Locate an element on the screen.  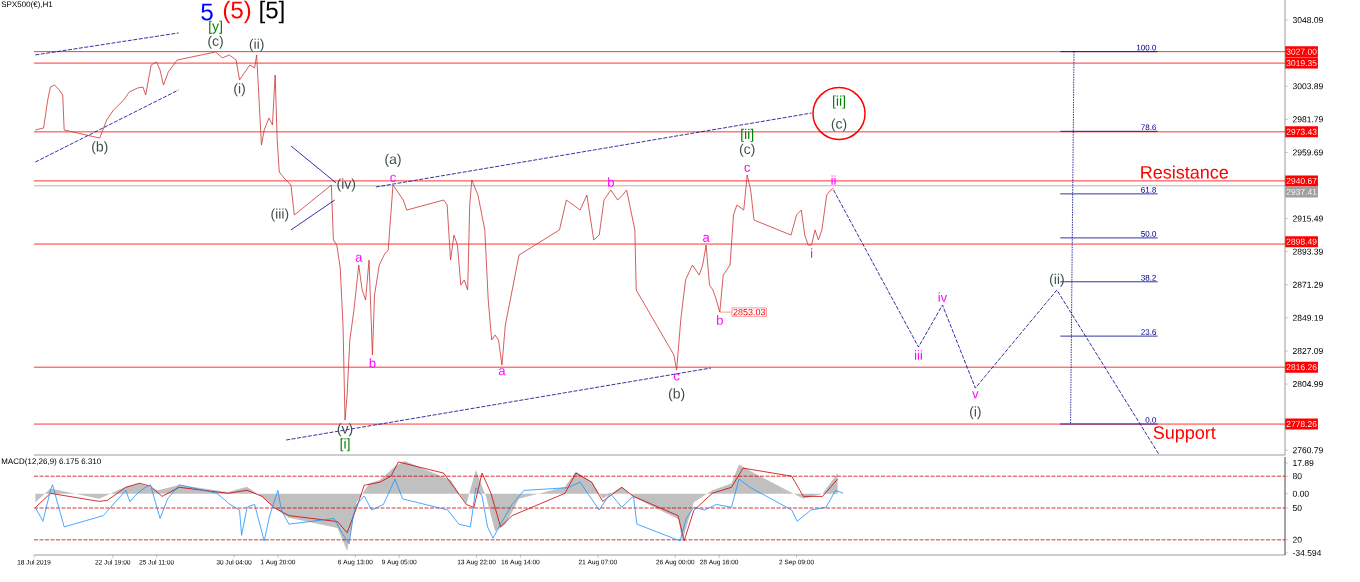
annotation: 2853.03 is located at coordinates (749, 312).